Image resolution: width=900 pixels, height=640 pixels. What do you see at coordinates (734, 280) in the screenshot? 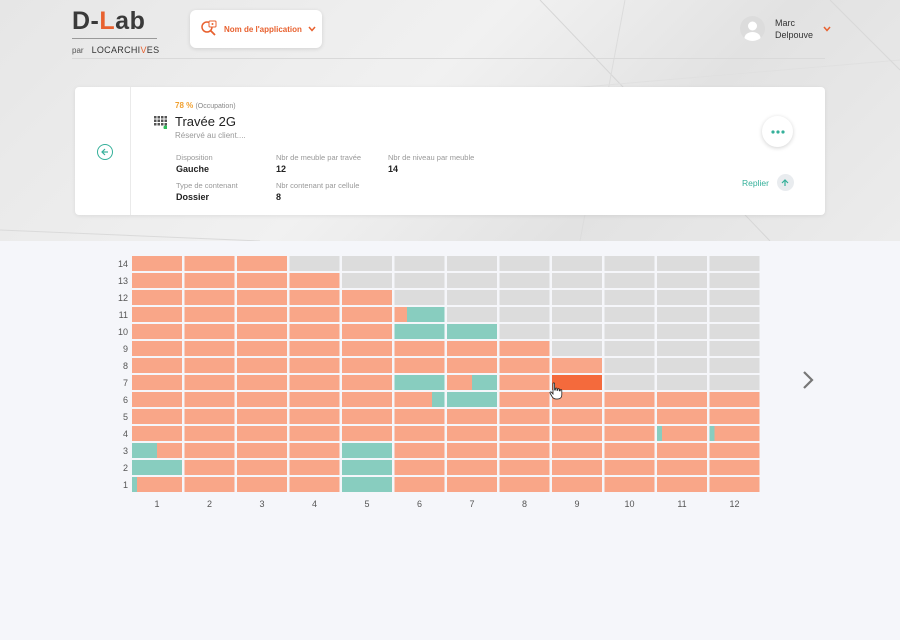
I see `matrix-cell-col12-lvl13` at bounding box center [734, 280].